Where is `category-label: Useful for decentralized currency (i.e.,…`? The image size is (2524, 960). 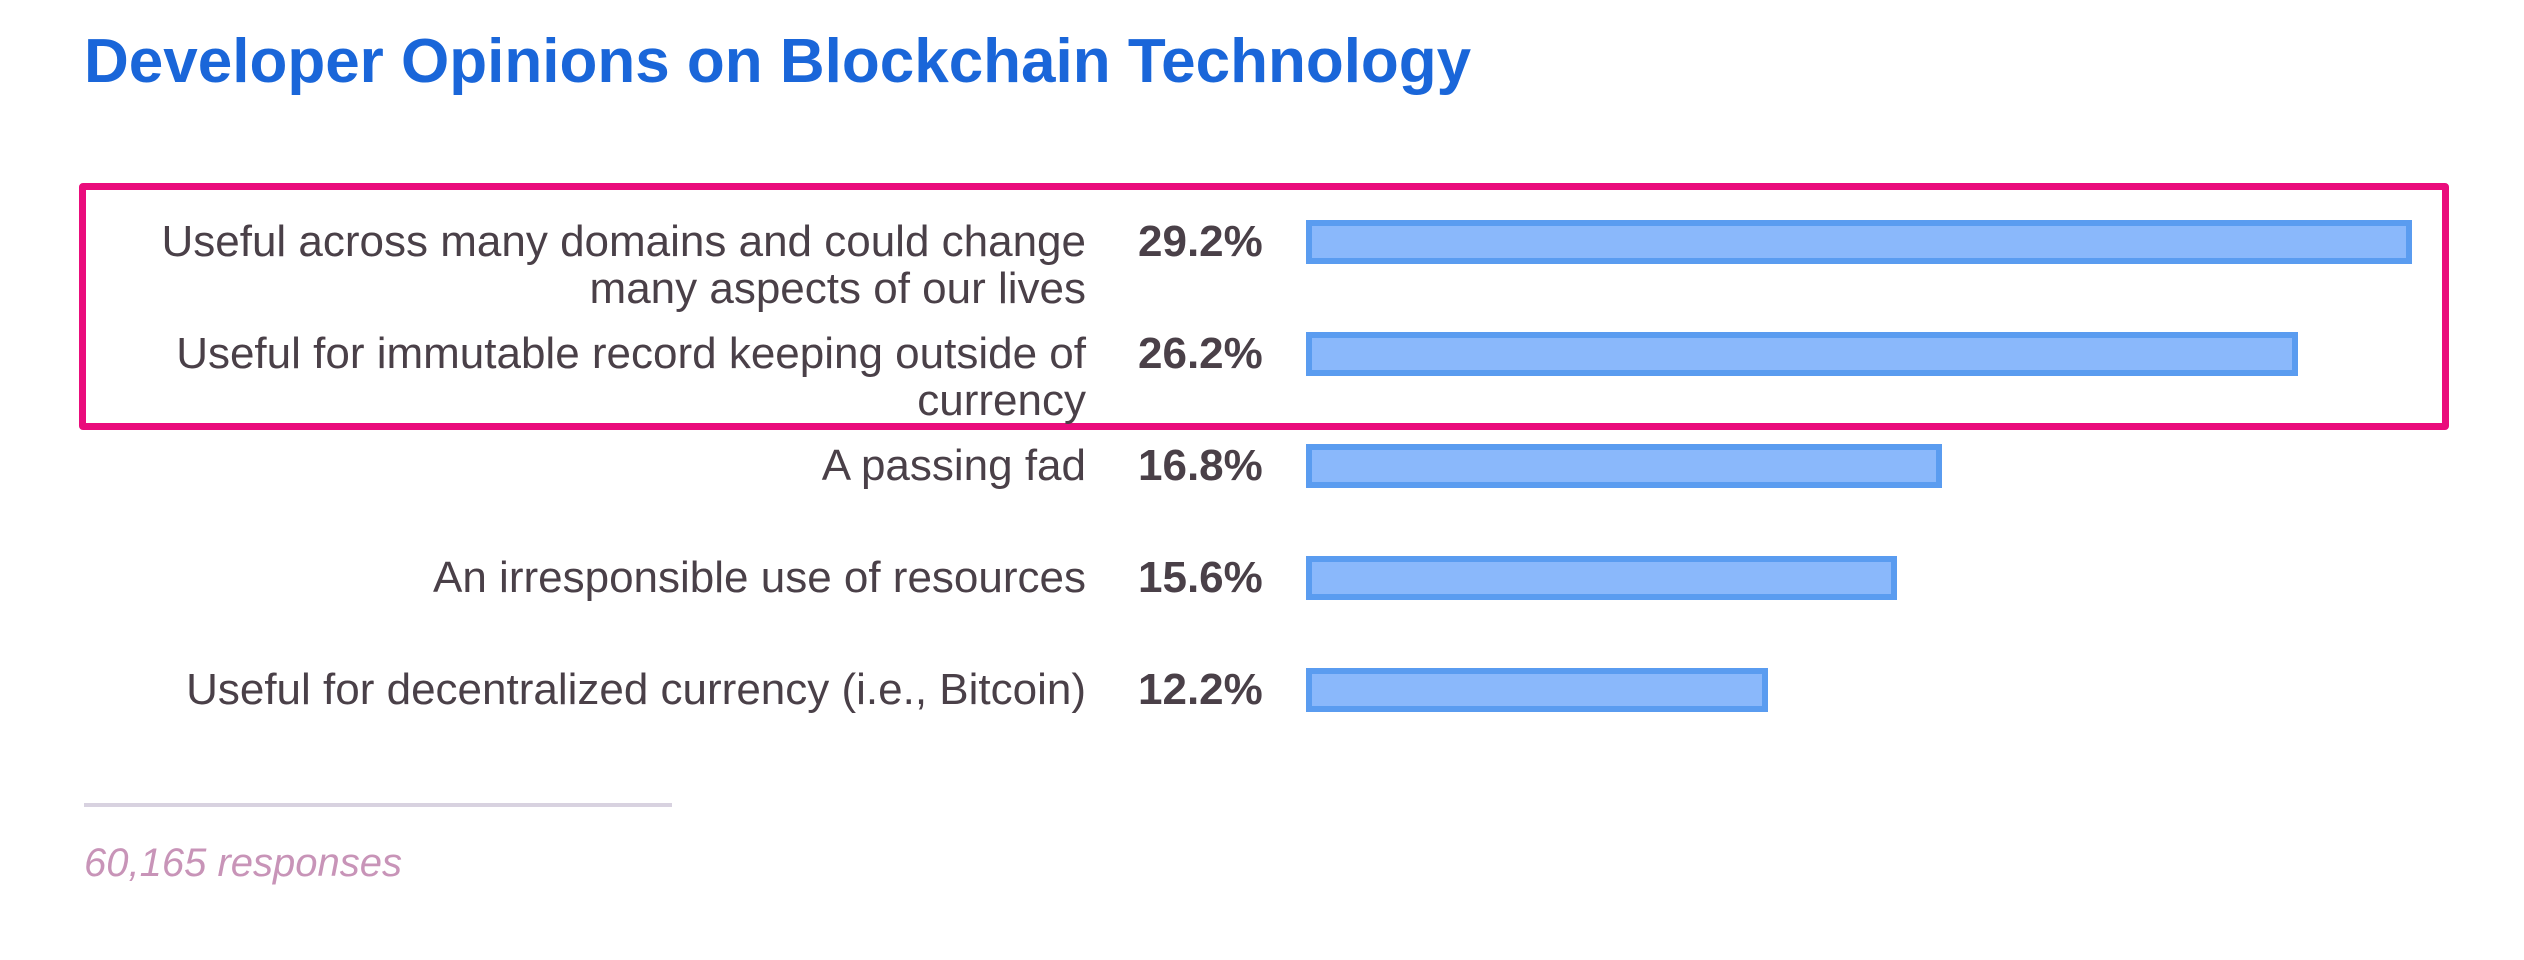 category-label: Useful for decentralized currency (i.e.,… is located at coordinates (636, 689).